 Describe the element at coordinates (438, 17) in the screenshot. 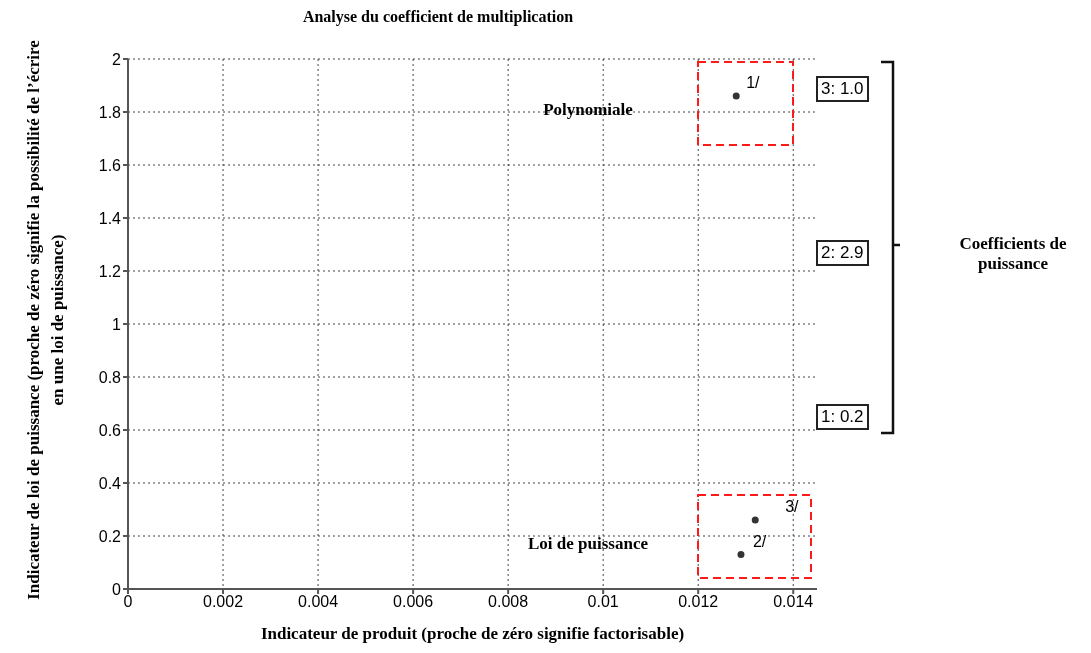

I see `chart-title: Analyse du coefficient de multiplication` at that location.